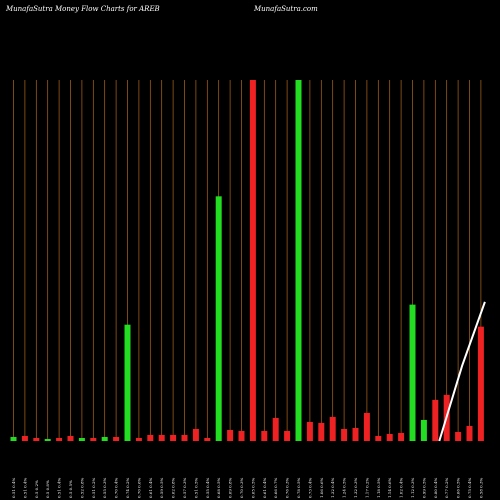 This screenshot has width=500, height=500. I want to click on x-tick-label: 0.5 0.2%, so click(36, 489).